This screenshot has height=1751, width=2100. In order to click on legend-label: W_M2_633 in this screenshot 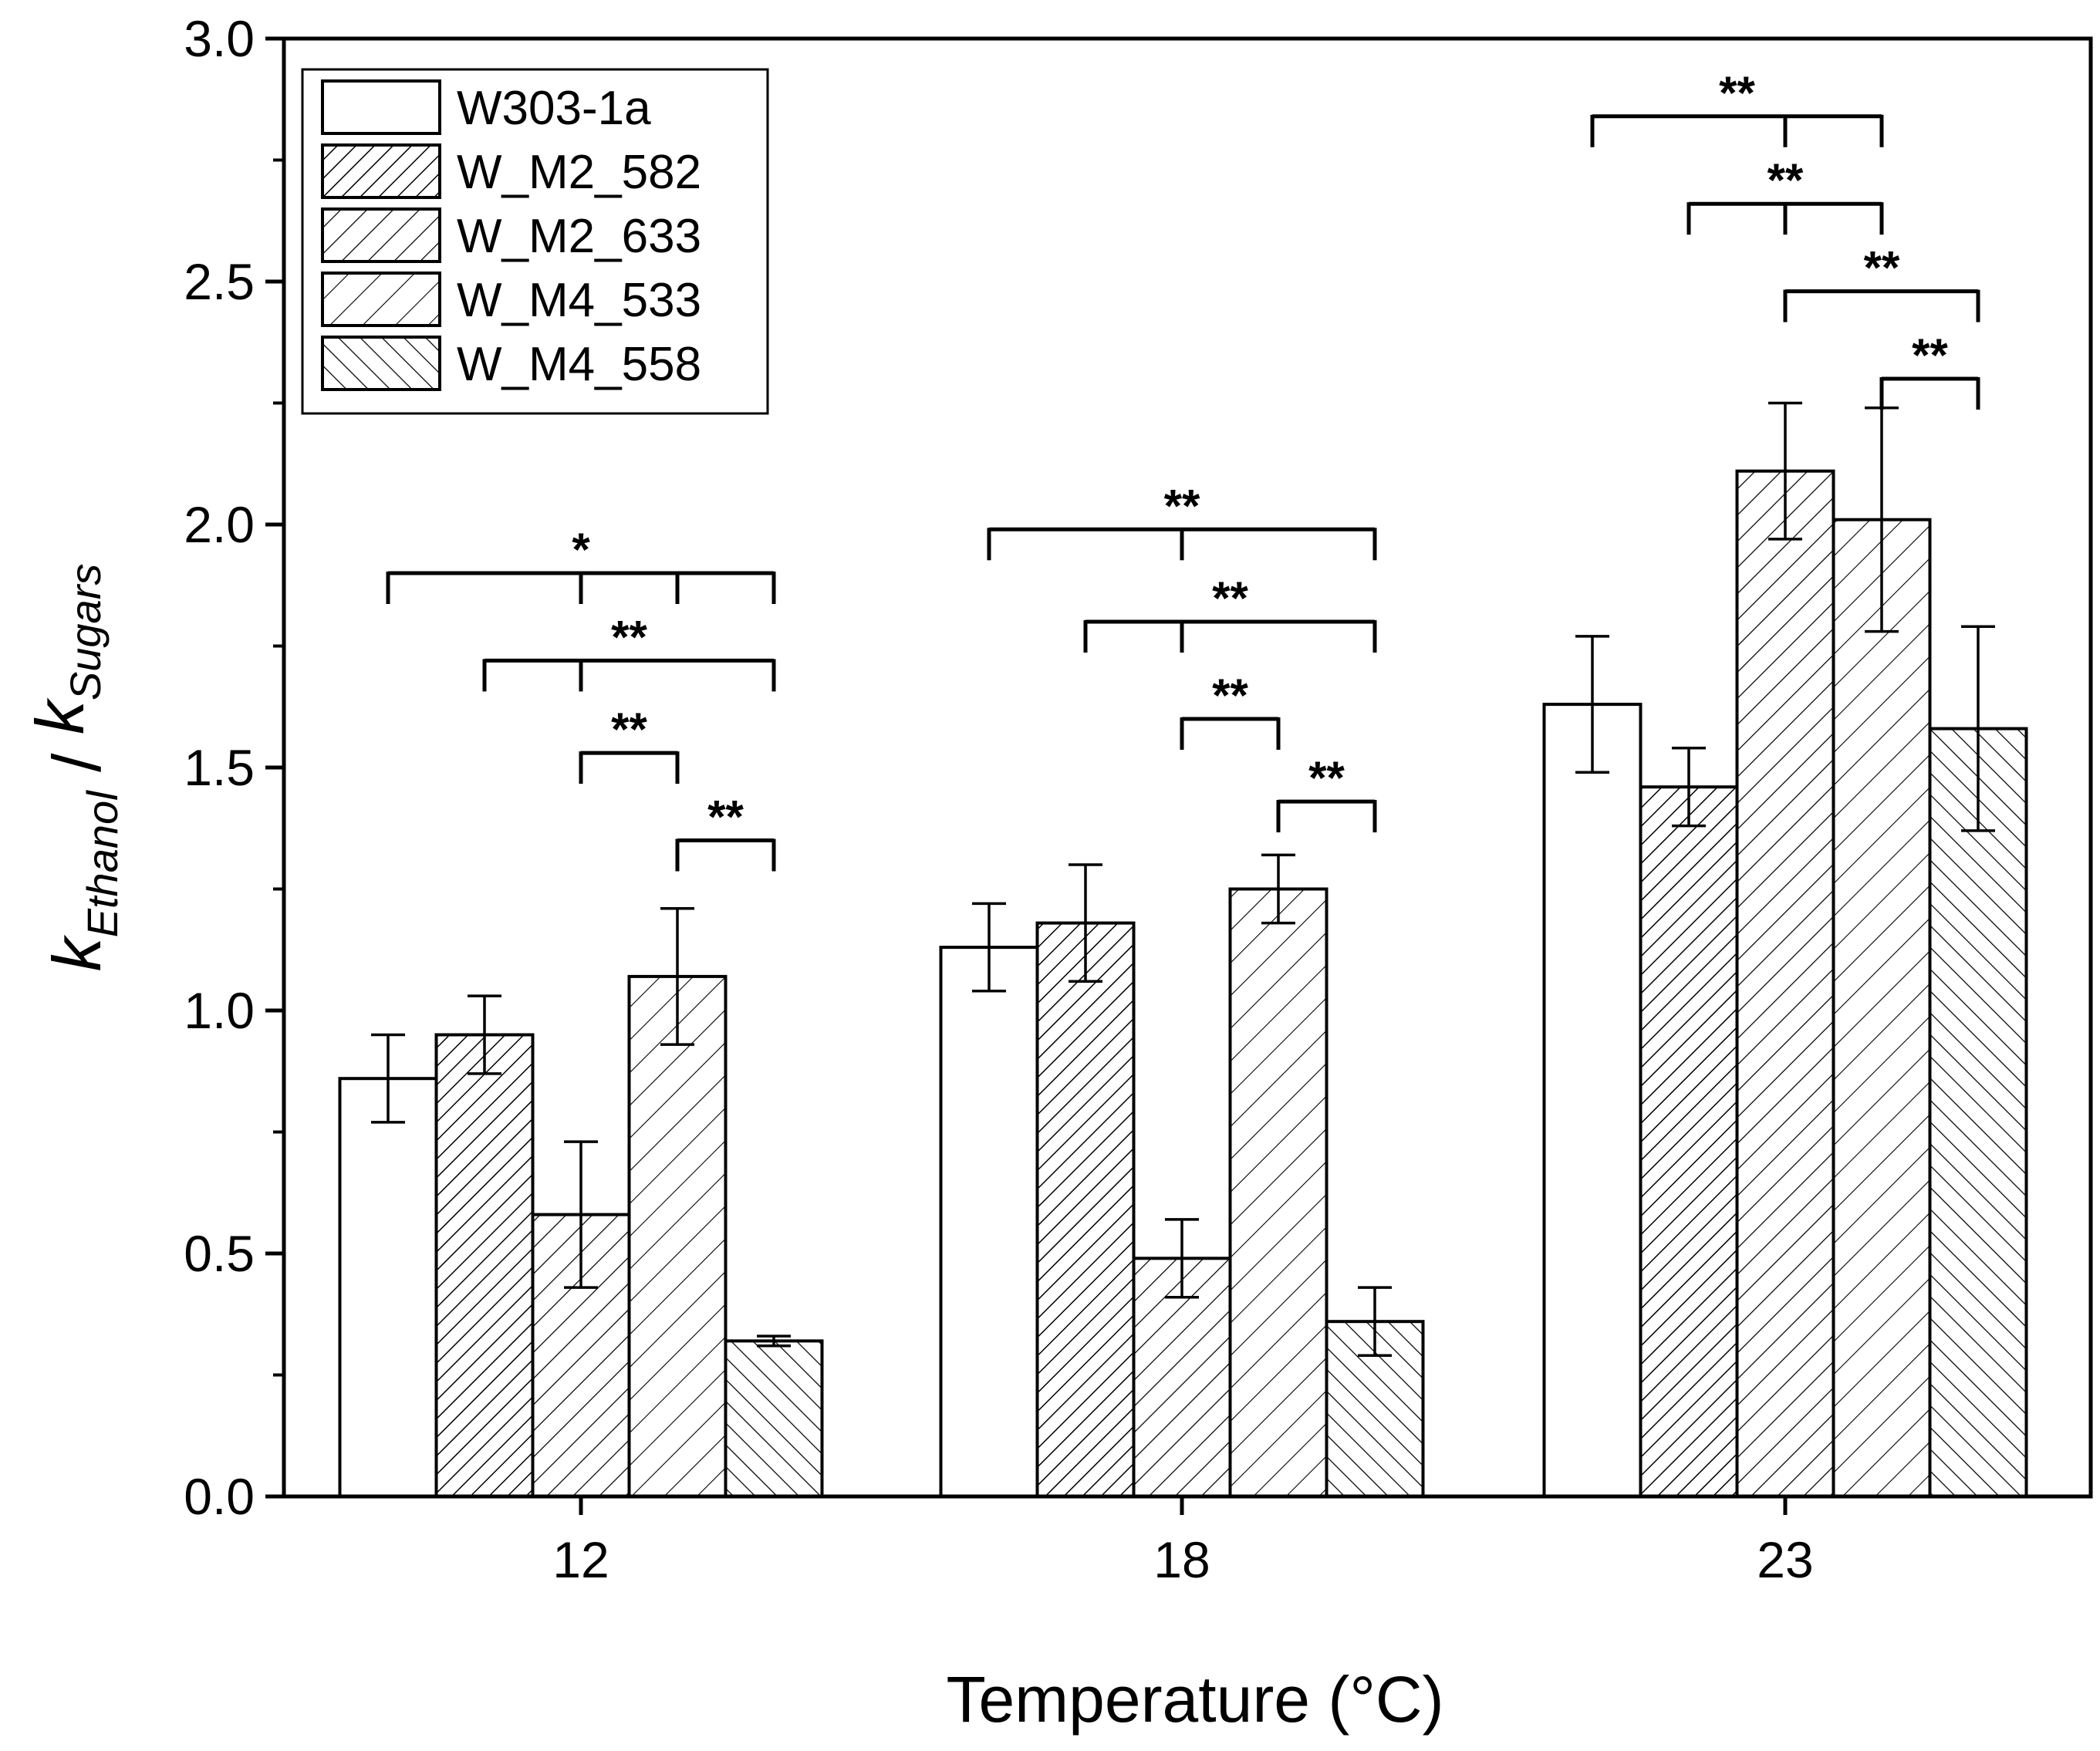, I will do `click(579, 237)`.